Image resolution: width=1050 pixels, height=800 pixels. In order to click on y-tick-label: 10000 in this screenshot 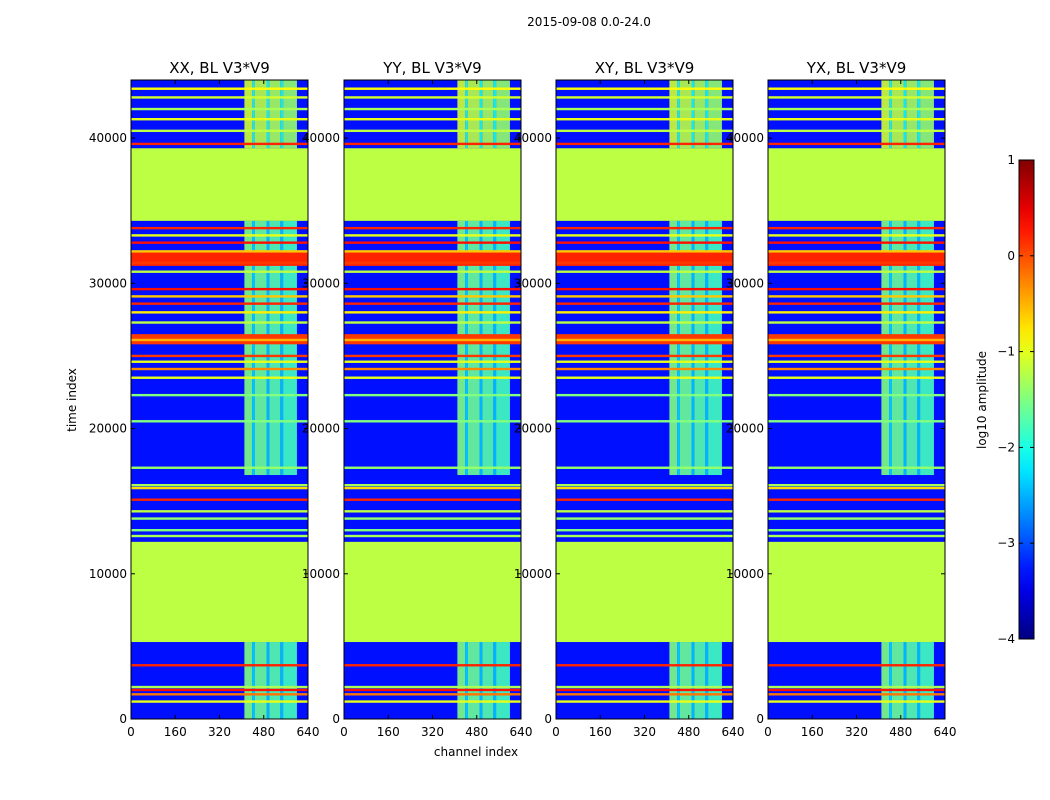, I will do `click(745, 574)`.